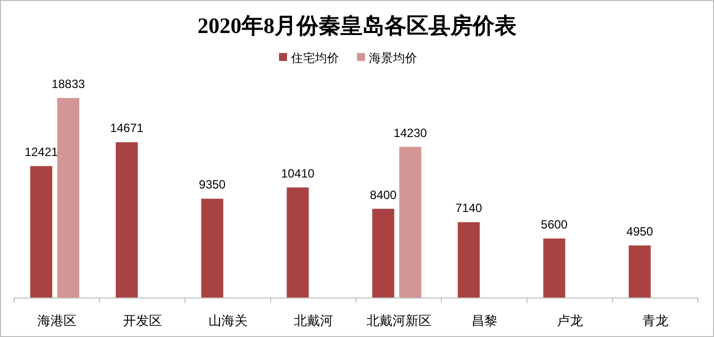  What do you see at coordinates (655, 320) in the screenshot?
I see `x-tick-label: 青龙` at bounding box center [655, 320].